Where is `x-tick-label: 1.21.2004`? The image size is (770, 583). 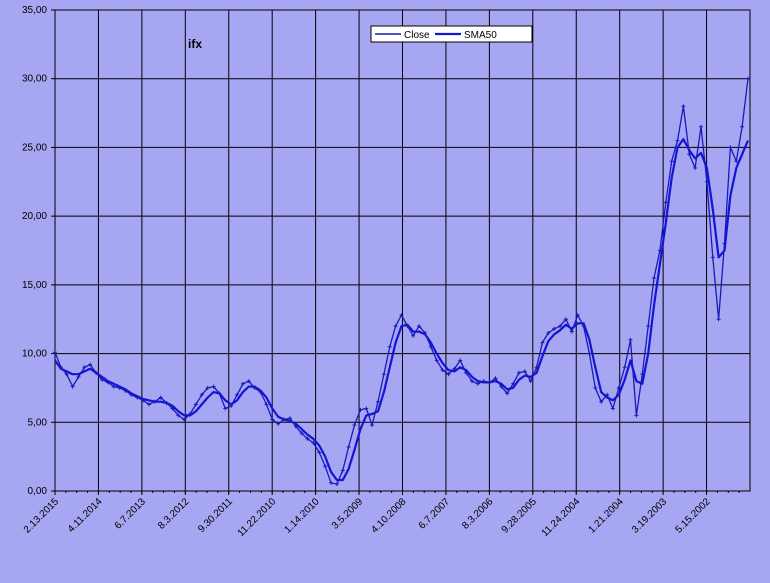 x-tick-label: 1.21.2004 is located at coordinates (607, 516).